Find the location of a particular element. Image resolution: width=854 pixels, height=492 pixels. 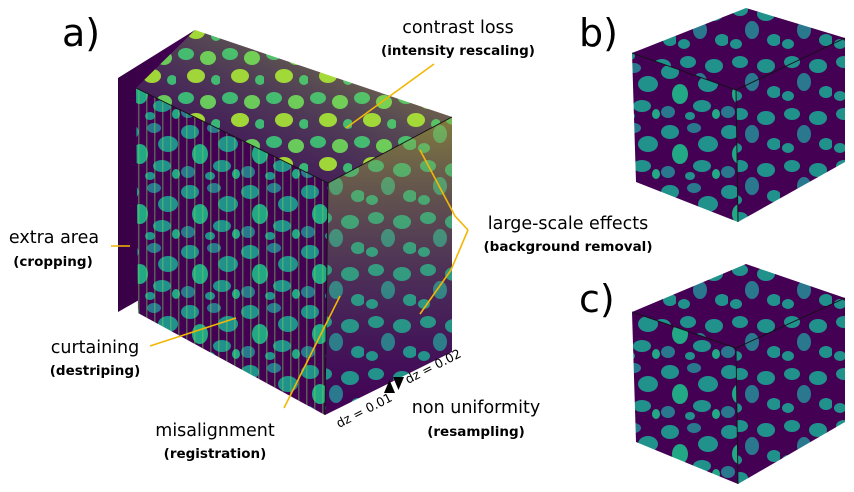

panel-label-b: b) is located at coordinates (598, 33).